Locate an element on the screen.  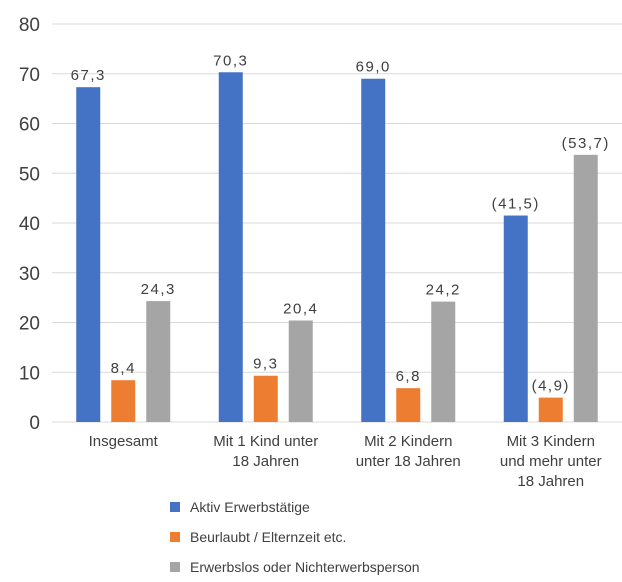
y-tick-label: 50 is located at coordinates (29, 174).